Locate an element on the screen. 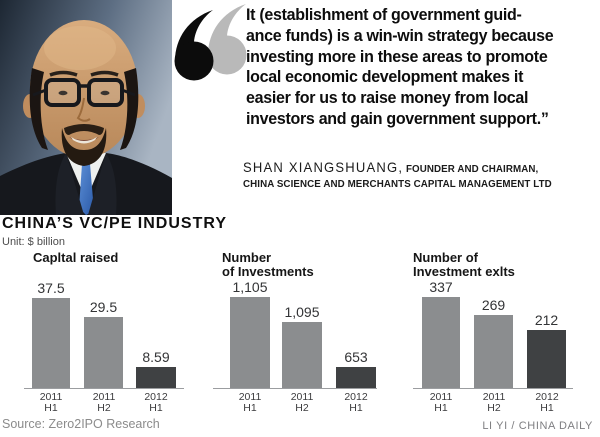 This screenshot has height=437, width=600. bar-group: 212 is located at coordinates (546, 350).